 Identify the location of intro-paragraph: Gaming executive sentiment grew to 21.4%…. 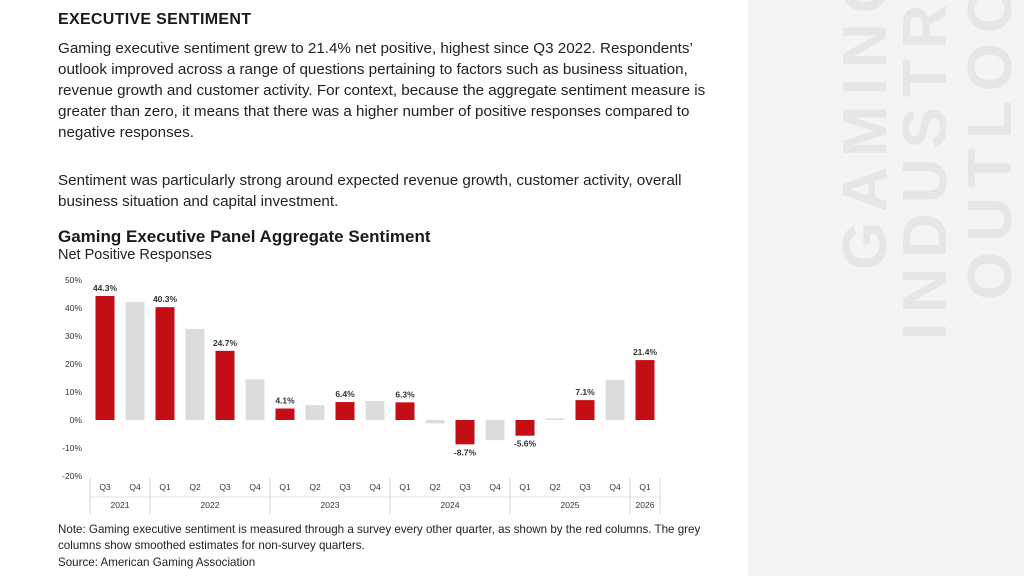
(382, 90).